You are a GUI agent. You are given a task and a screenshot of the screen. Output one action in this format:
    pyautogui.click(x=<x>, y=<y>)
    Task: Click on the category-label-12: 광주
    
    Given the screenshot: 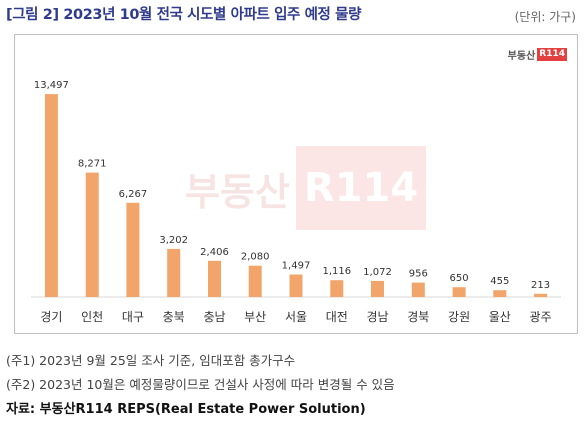 What is the action you would take?
    pyautogui.click(x=541, y=317)
    